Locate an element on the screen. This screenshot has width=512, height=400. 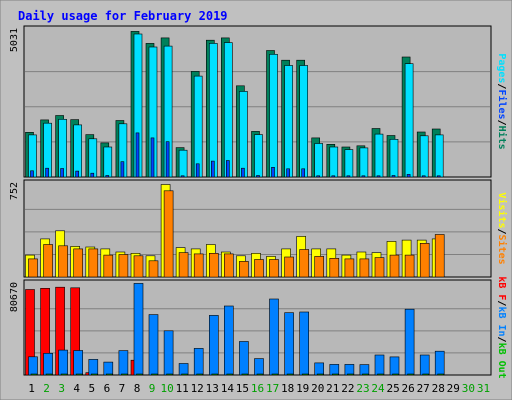
x-tick-label-day-18: 18 is located at coordinates (287, 388).